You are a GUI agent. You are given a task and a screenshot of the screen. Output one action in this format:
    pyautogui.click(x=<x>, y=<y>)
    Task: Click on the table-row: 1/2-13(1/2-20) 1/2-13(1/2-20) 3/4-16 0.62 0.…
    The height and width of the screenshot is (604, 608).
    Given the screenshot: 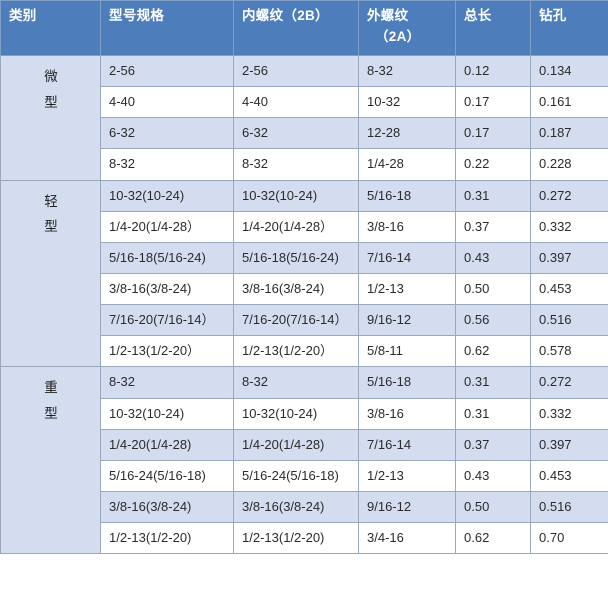 What is the action you would take?
    pyautogui.click(x=304, y=538)
    